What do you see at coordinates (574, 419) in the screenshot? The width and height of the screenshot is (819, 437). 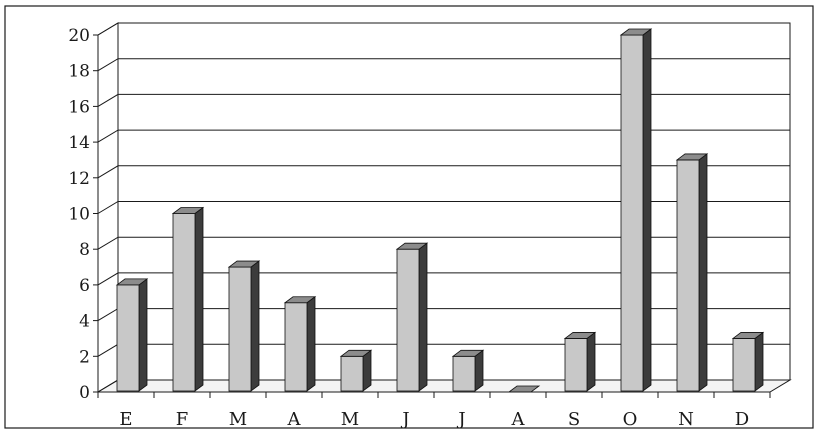 I see `x-tick-label: S` at bounding box center [574, 419].